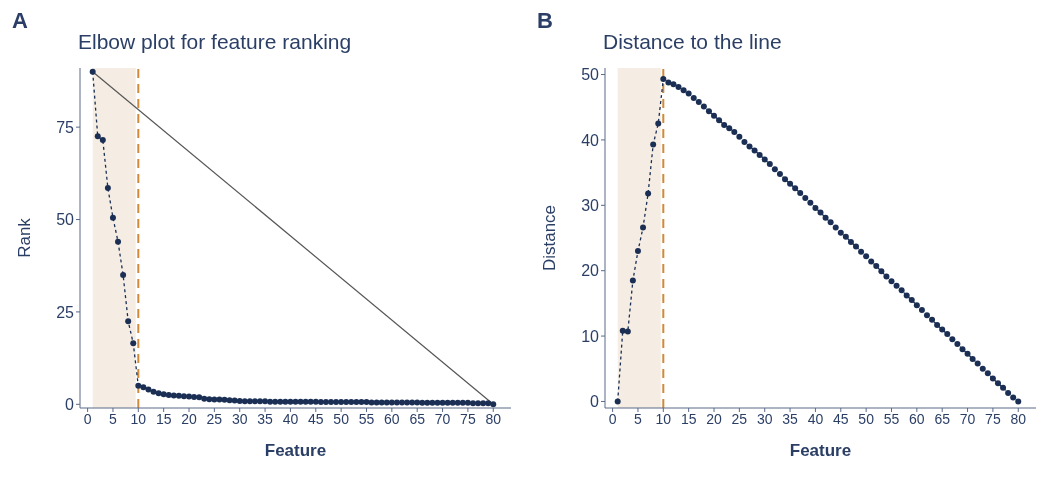 This screenshot has height=486, width=1057. I want to click on y-tick-label: 10, so click(590, 336).